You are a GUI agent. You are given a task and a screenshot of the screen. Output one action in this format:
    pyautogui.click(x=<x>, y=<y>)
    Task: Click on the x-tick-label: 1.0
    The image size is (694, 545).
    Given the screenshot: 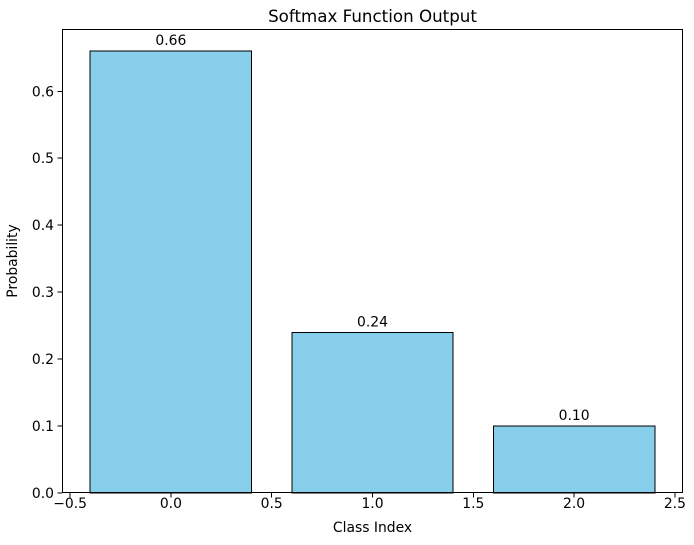 What is the action you would take?
    pyautogui.click(x=372, y=504)
    